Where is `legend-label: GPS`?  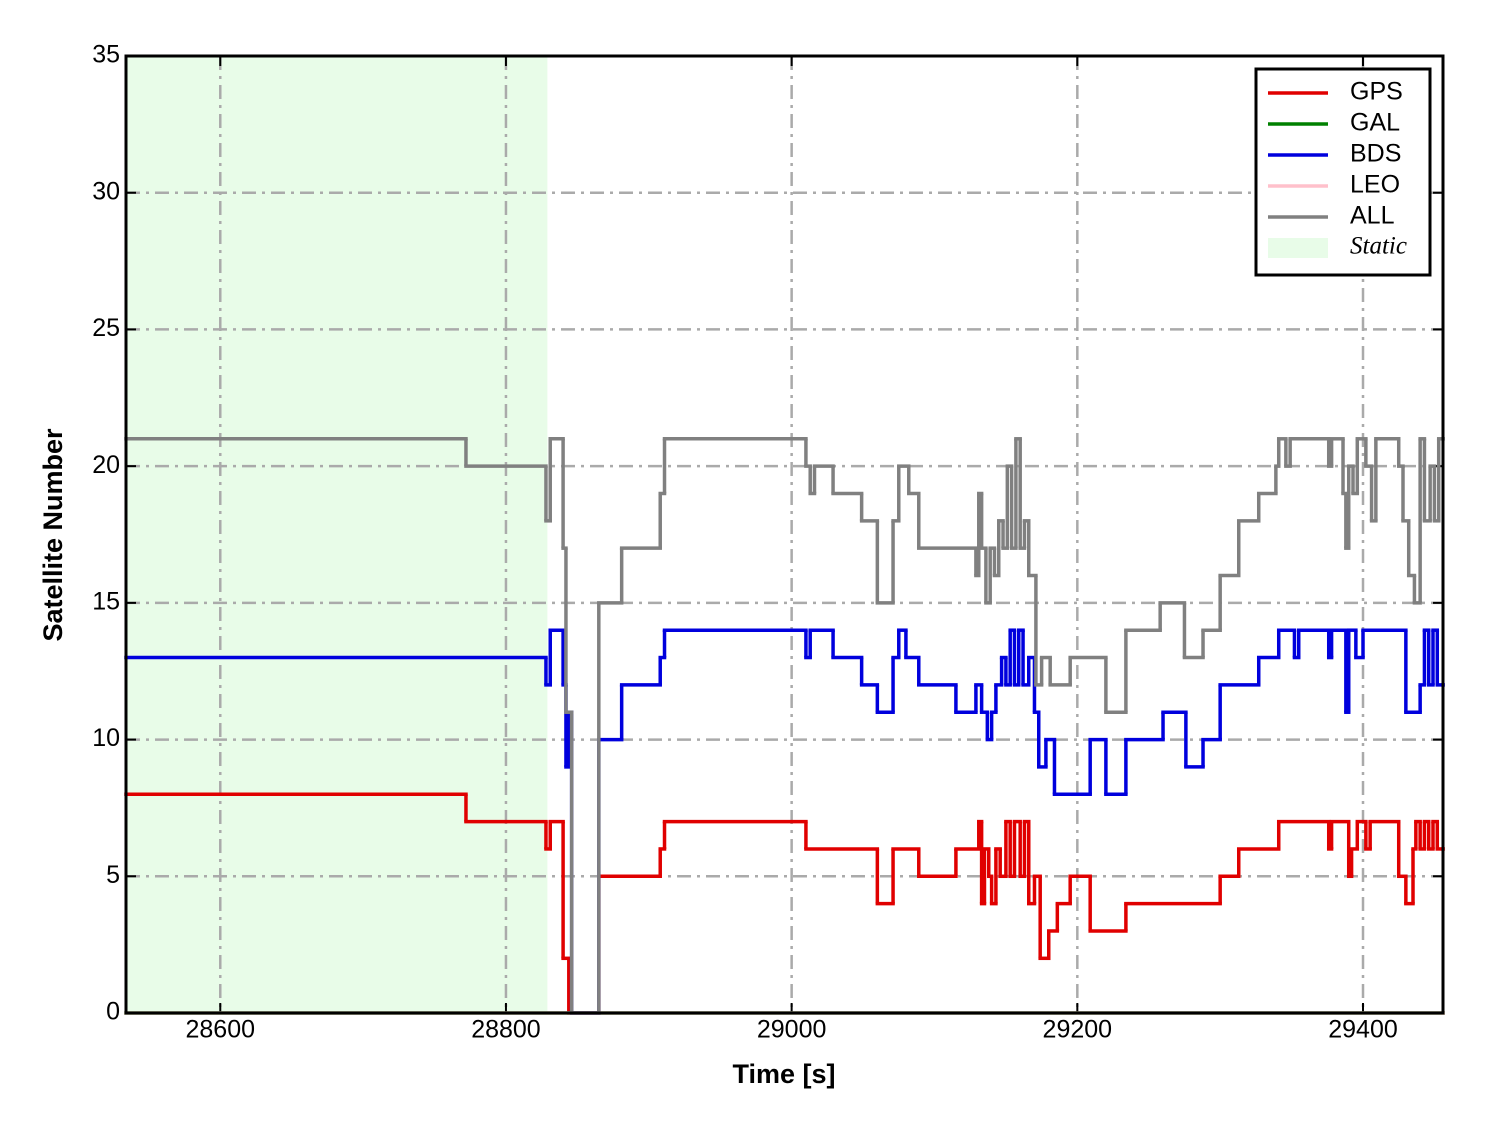 legend-label: GPS is located at coordinates (1376, 92).